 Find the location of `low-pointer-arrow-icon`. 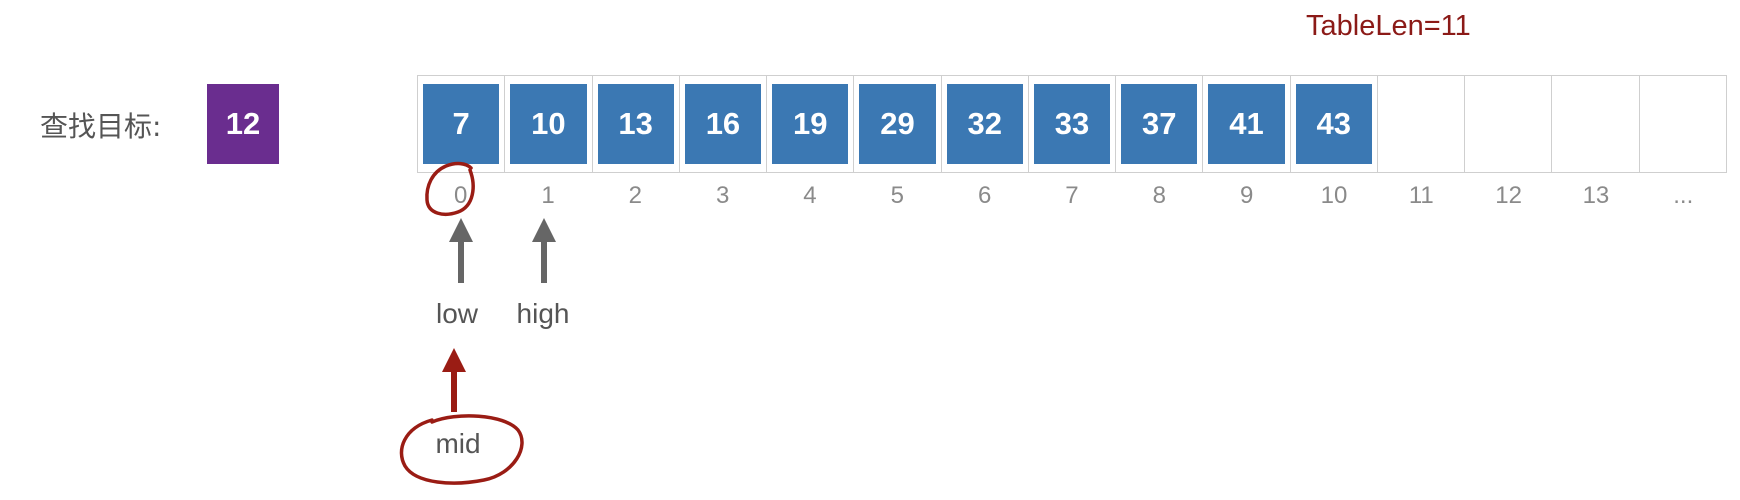

low-pointer-arrow-icon is located at coordinates (461, 250).